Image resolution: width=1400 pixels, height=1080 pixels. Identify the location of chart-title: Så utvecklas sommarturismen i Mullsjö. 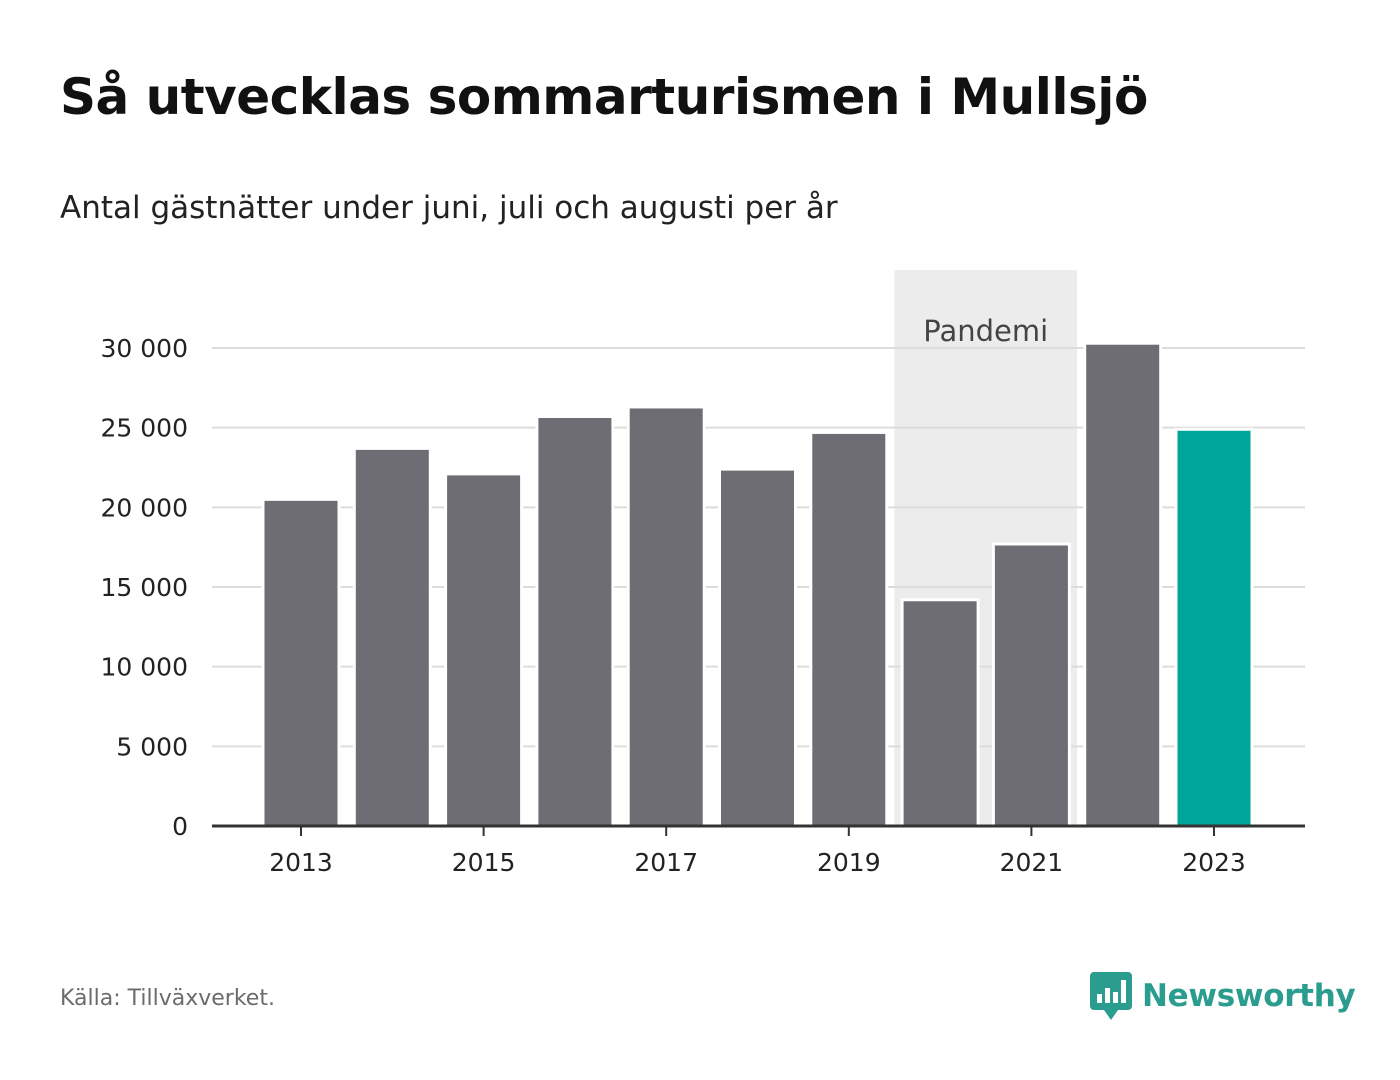
(604, 97).